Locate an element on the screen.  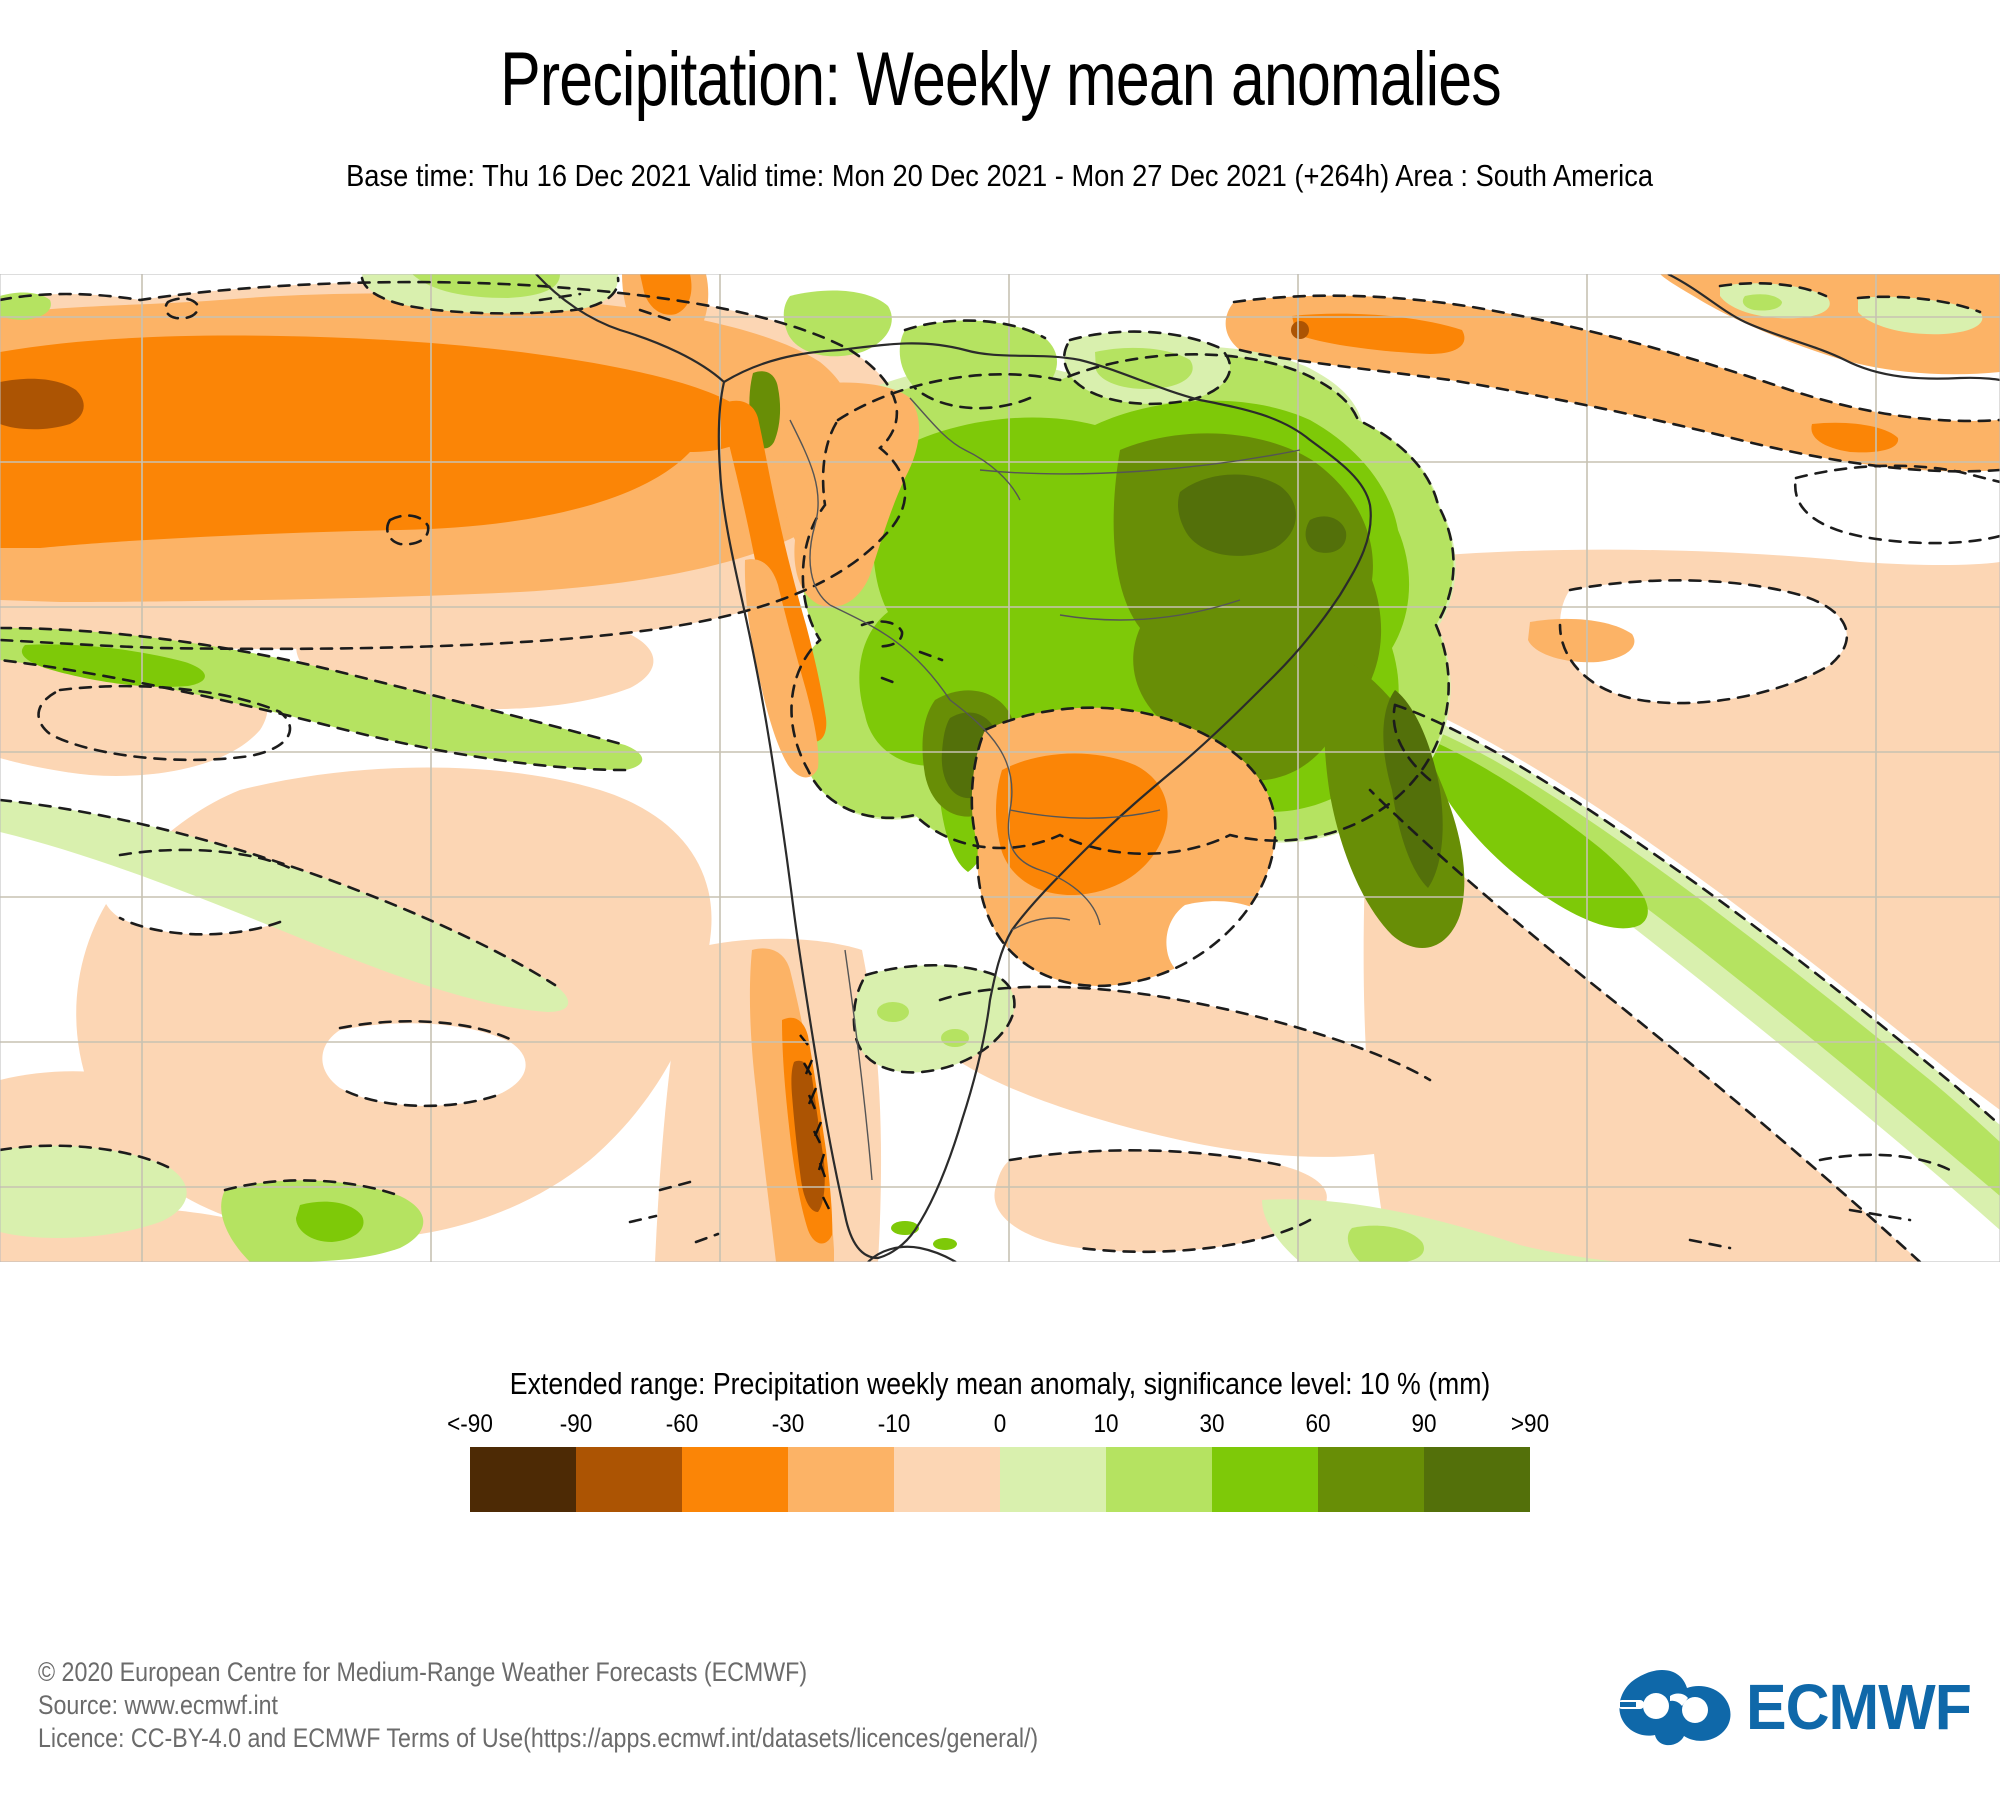
legend-tick-label: -30 is located at coordinates (788, 1424).